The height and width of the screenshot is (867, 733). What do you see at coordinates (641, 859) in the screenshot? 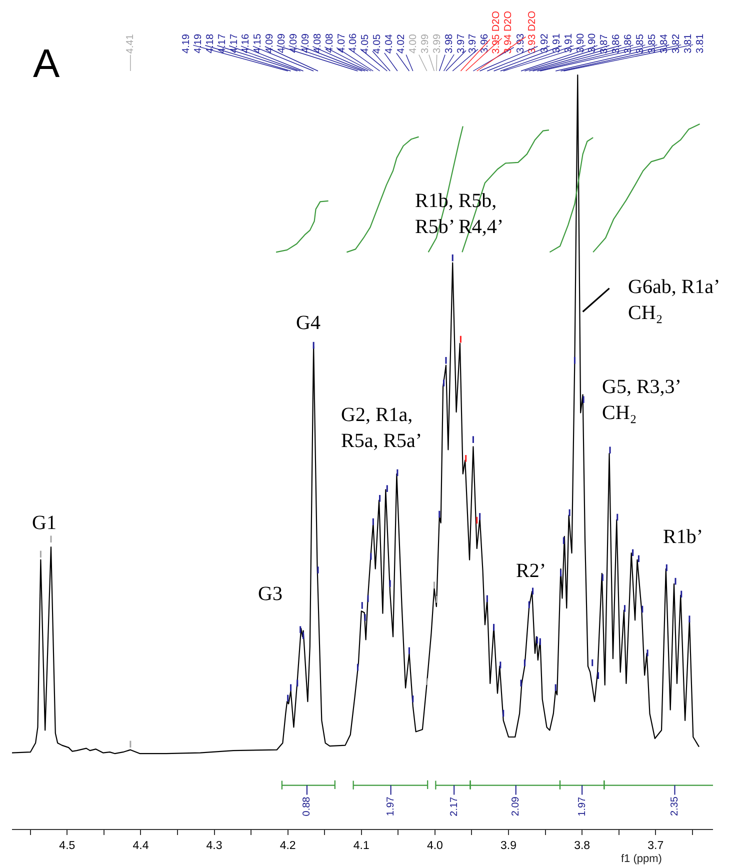
I see `x-axis-title: f1 (ppm)` at bounding box center [641, 859].